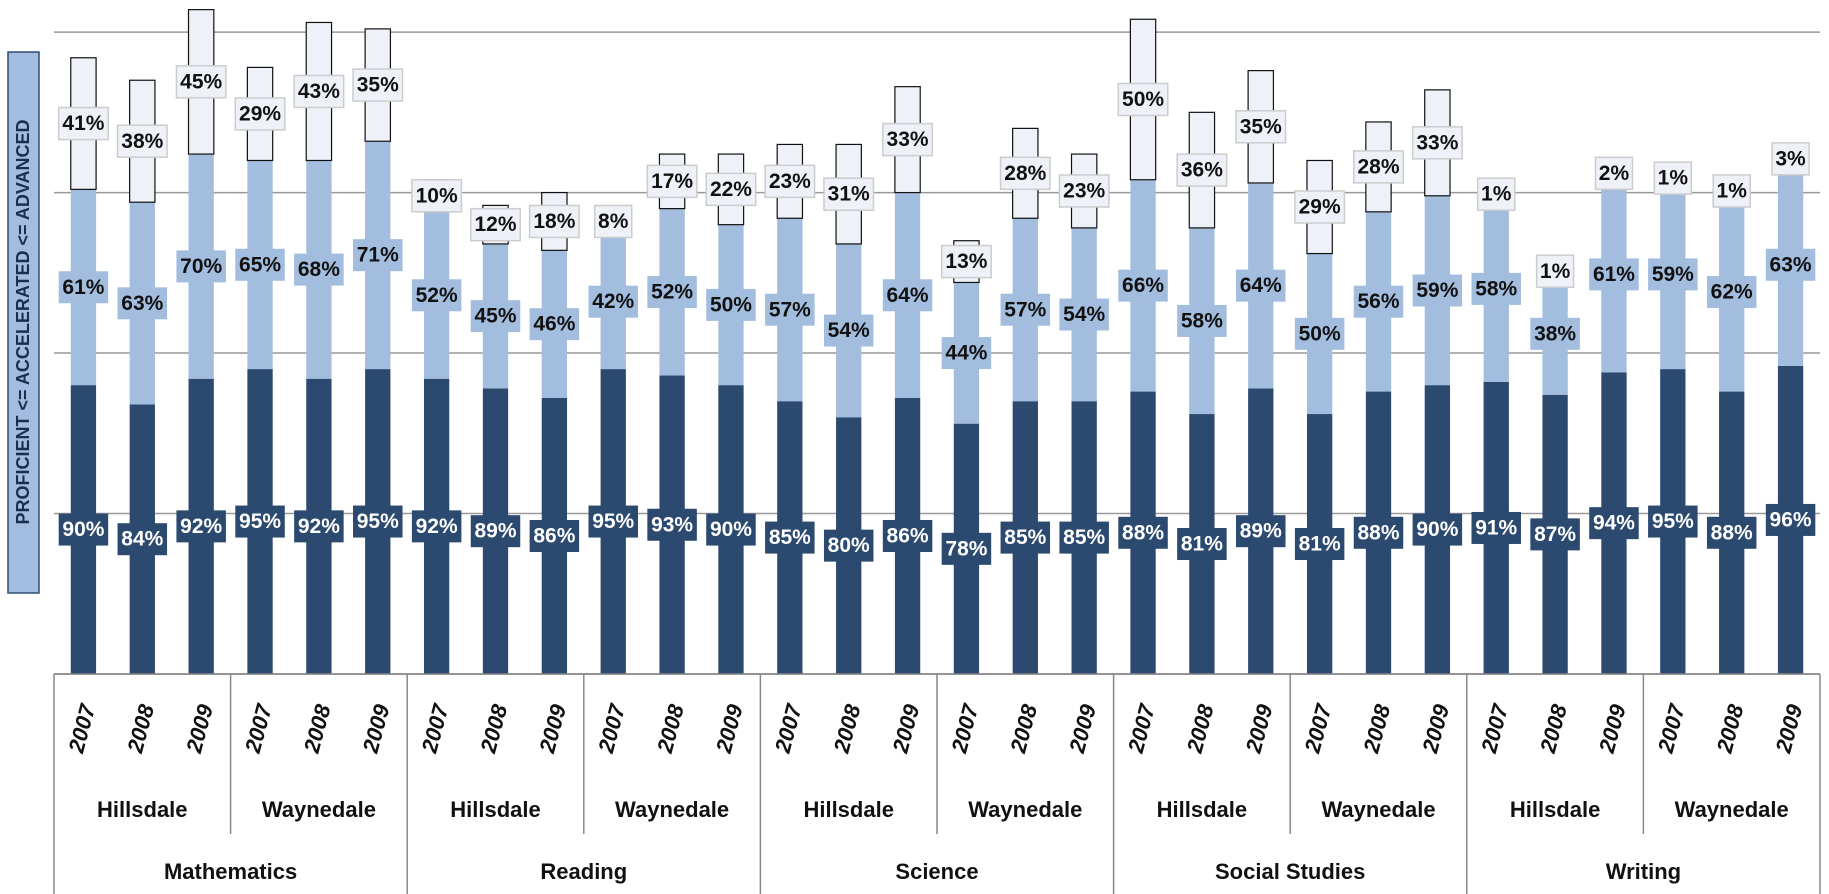 This screenshot has width=1829, height=894. Describe the element at coordinates (1790, 158) in the screenshot. I see `value-label: 3%` at that location.